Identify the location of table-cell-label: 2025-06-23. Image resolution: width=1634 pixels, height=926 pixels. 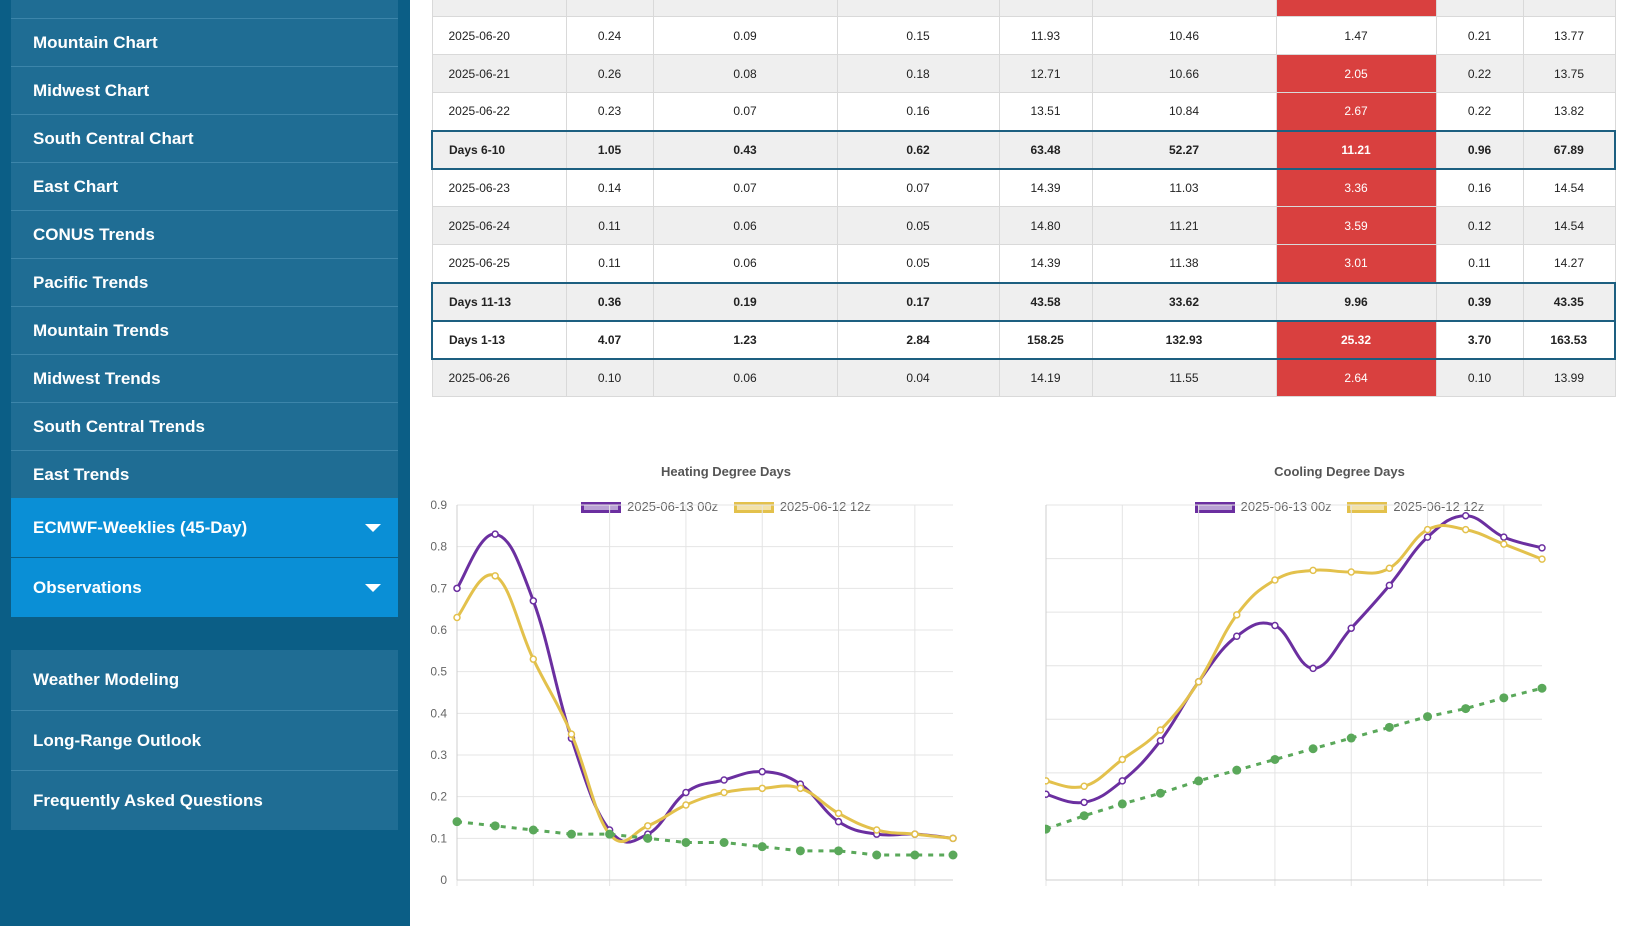
(499, 187).